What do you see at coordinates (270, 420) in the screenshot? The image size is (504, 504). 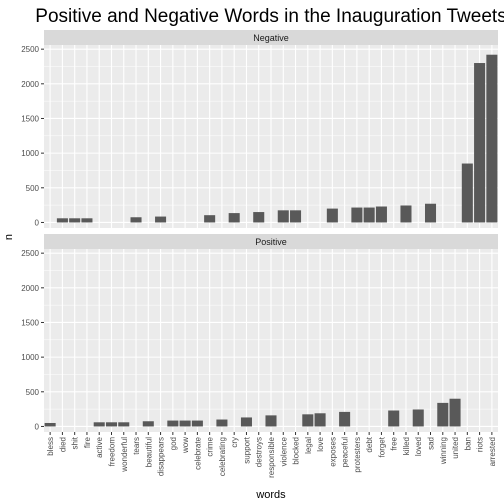 I see `bar-positive-responsible` at bounding box center [270, 420].